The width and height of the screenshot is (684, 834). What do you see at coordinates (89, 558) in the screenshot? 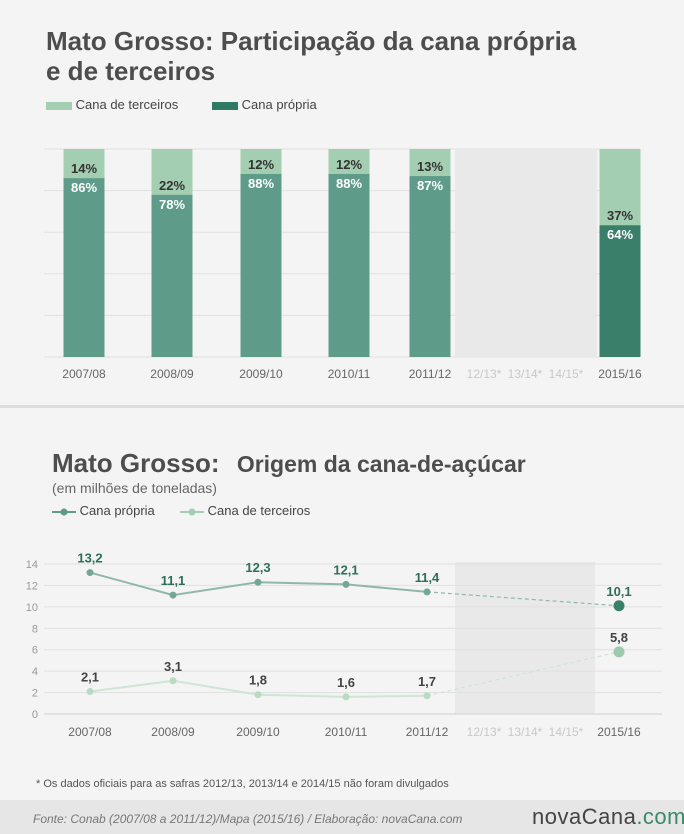
I see `data-label-own: 13,2` at bounding box center [89, 558].